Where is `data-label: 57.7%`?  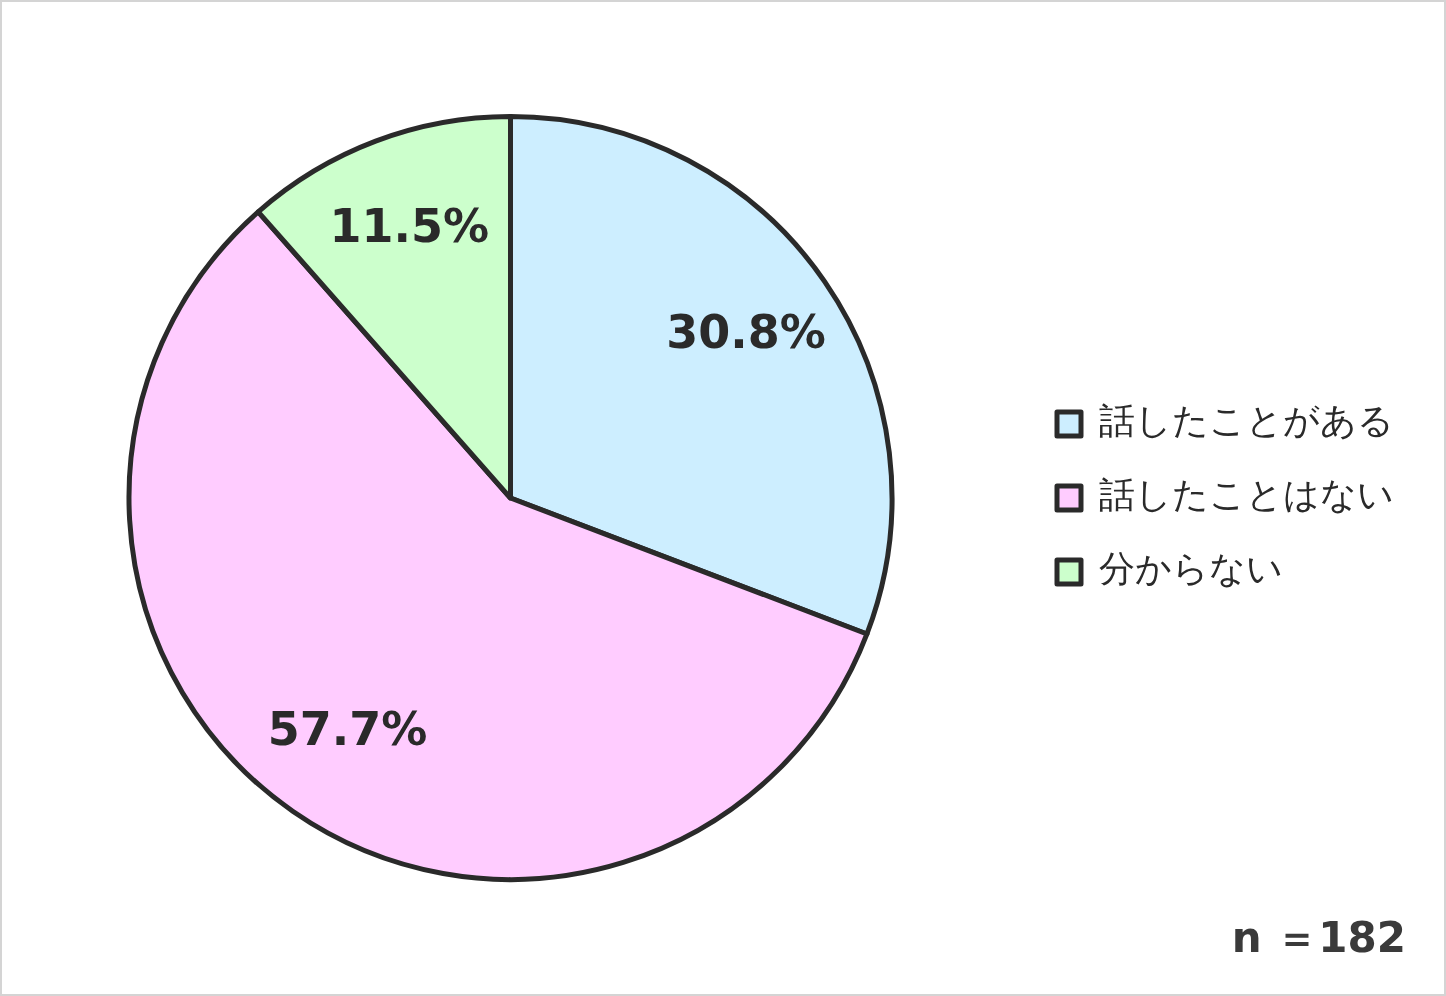
data-label: 57.7% is located at coordinates (347, 729).